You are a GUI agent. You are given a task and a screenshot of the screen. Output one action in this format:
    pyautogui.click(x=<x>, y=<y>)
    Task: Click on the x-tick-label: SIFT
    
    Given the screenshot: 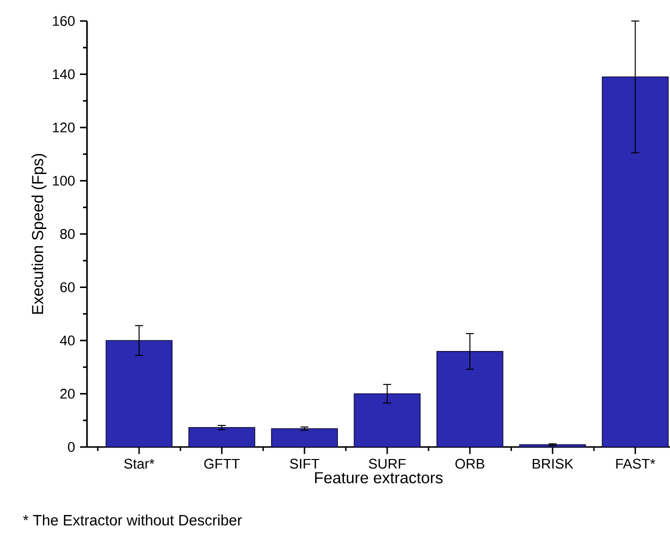 What is the action you would take?
    pyautogui.click(x=305, y=463)
    